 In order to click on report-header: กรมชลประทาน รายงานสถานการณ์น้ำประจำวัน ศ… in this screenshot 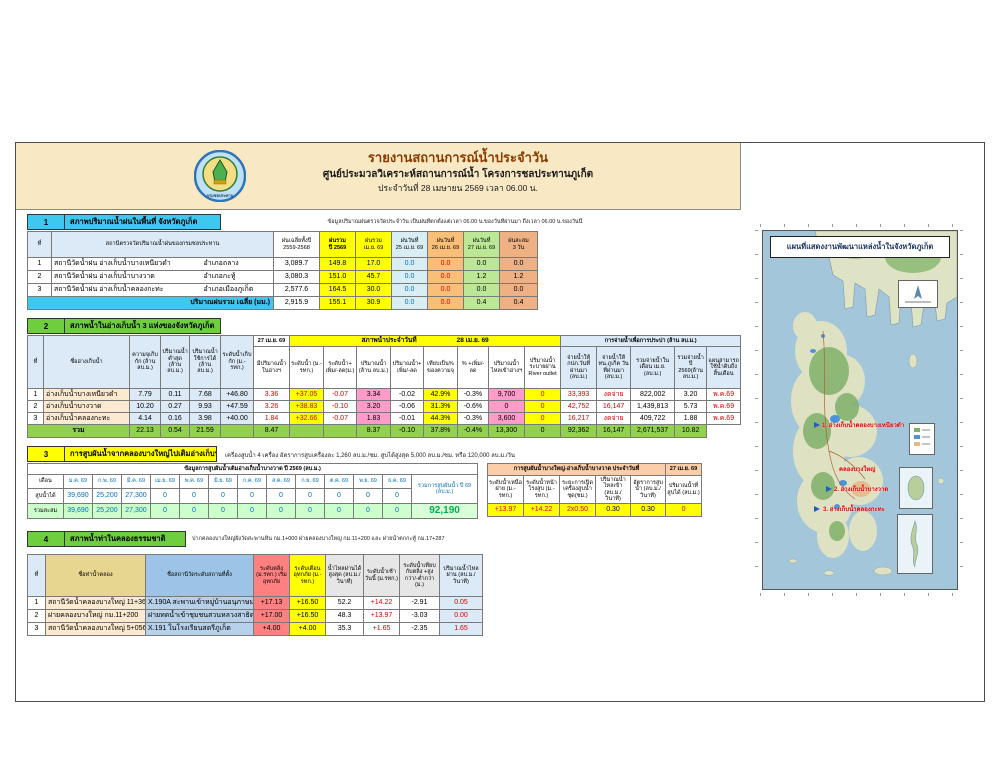, I will do `click(378, 176)`.